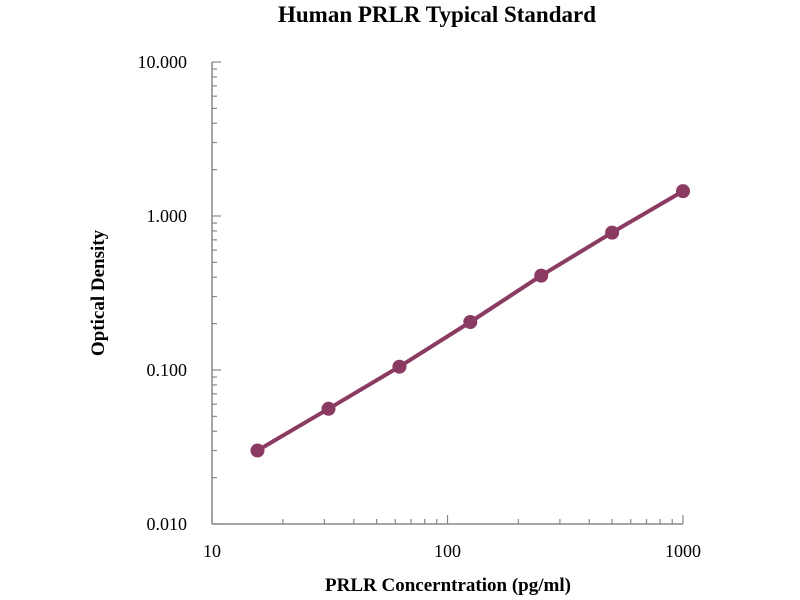 The width and height of the screenshot is (800, 600). I want to click on y-tick-label: 0.010, so click(167, 524).